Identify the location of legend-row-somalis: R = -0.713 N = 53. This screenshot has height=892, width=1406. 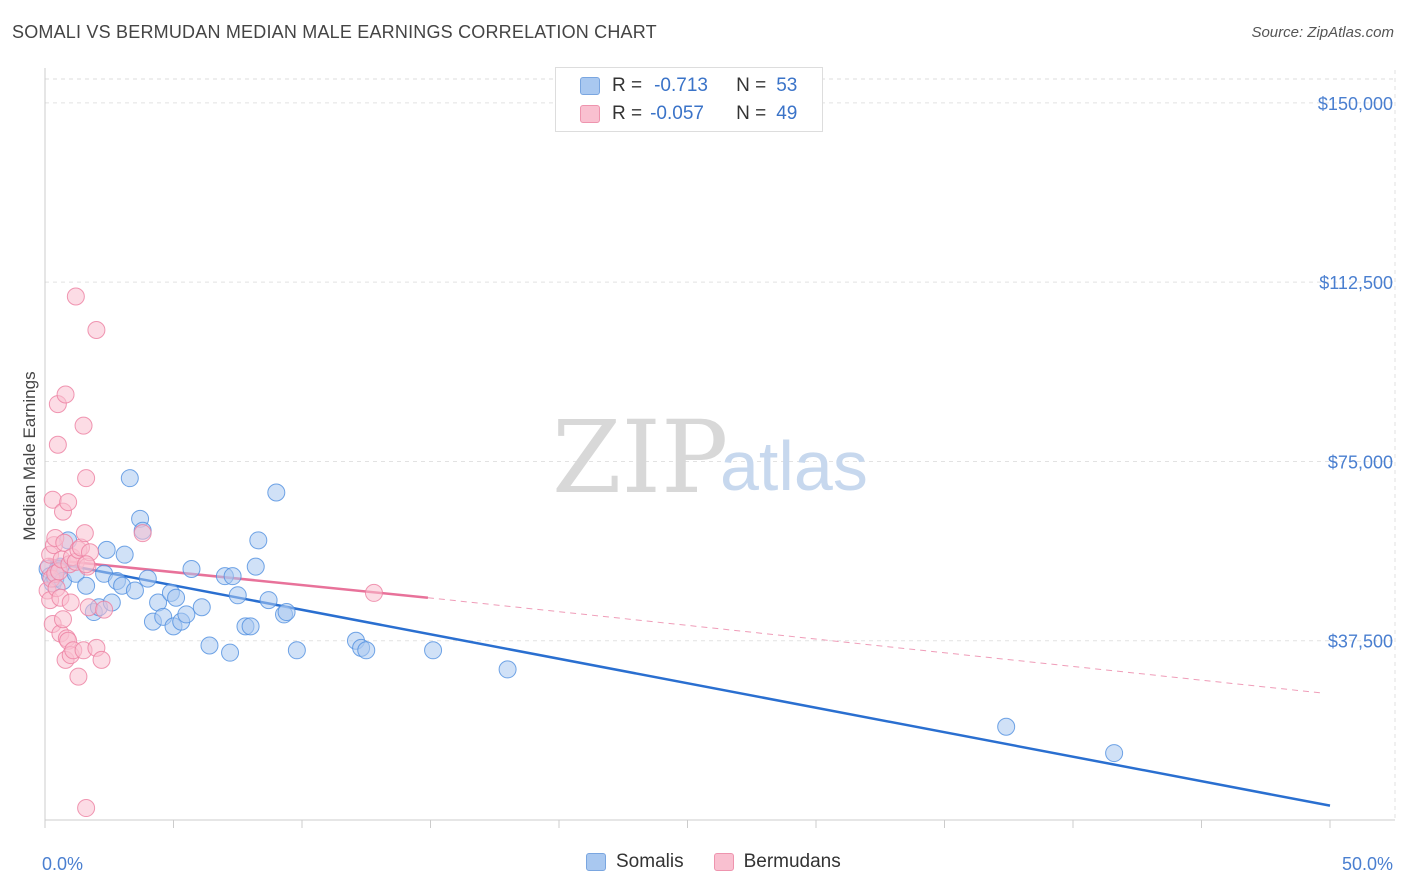
(688, 86).